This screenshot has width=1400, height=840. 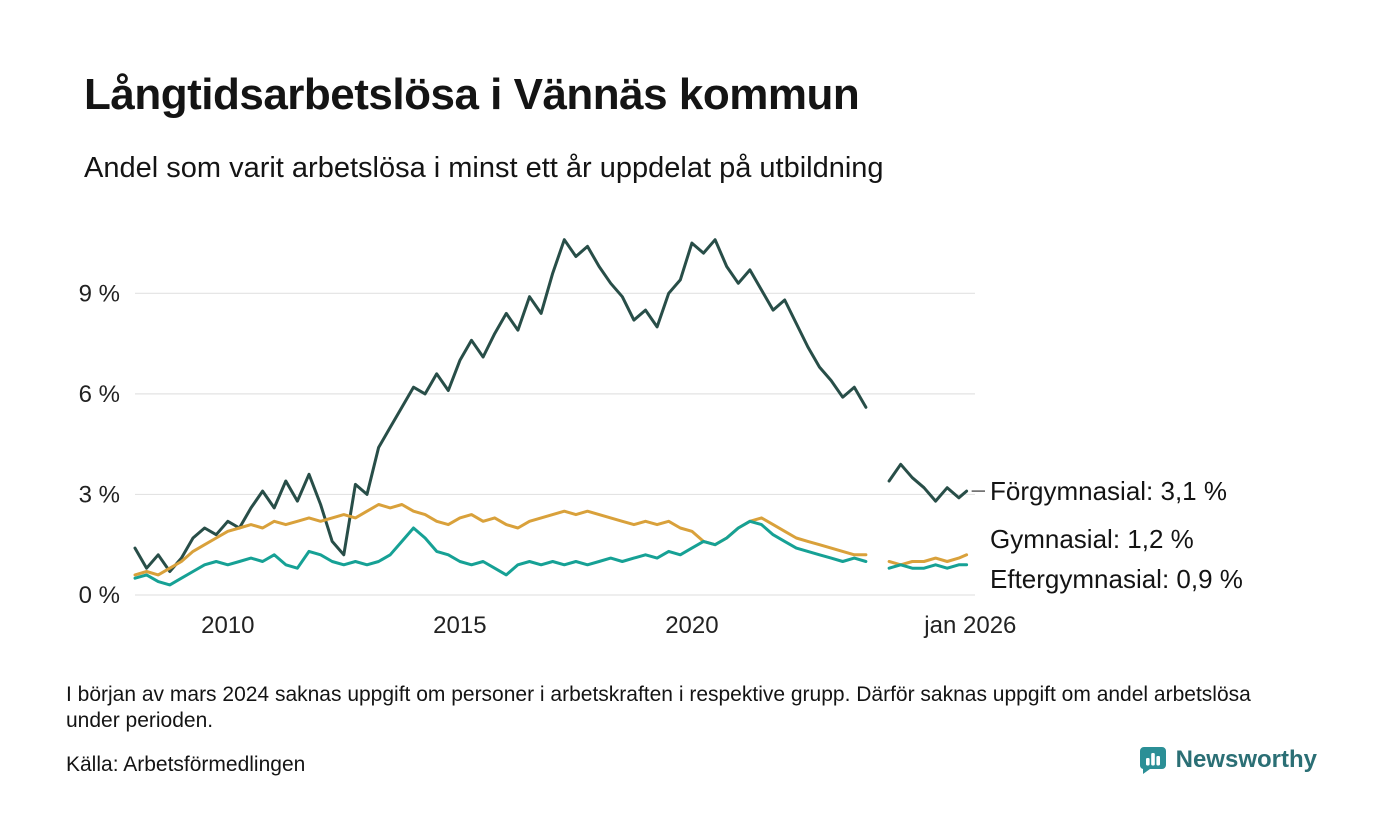 What do you see at coordinates (99, 293) in the screenshot?
I see `y-tick-label: 9 %` at bounding box center [99, 293].